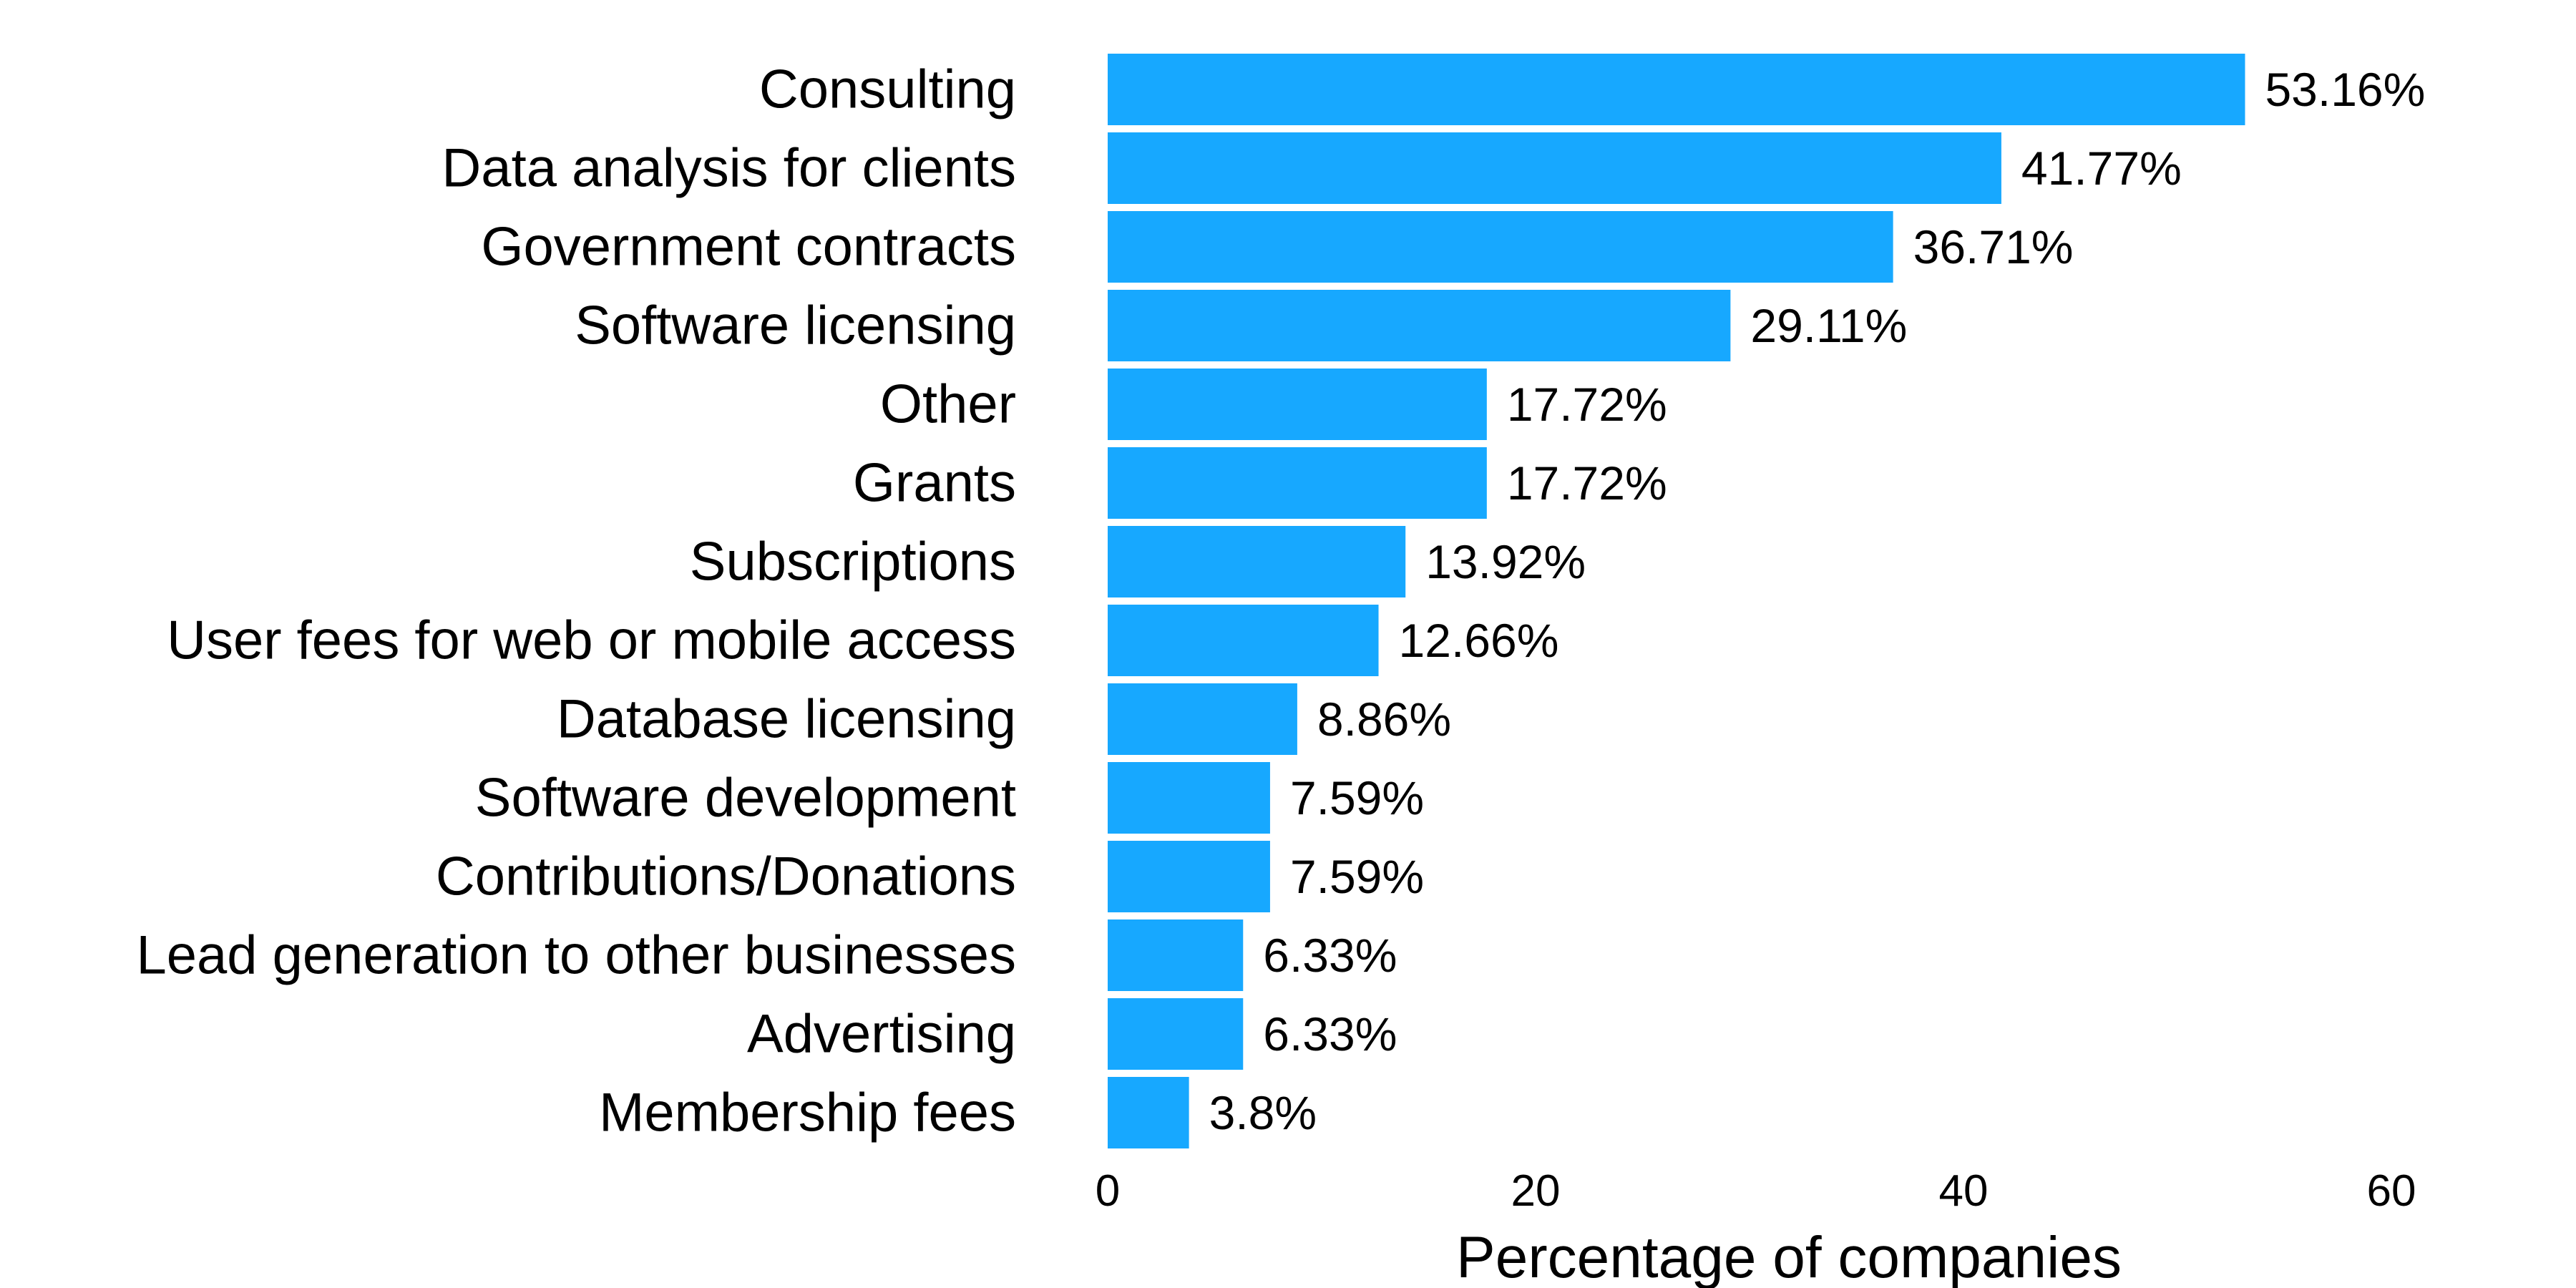  What do you see at coordinates (1263, 1112) in the screenshot?
I see `value-label: 3.8%` at bounding box center [1263, 1112].